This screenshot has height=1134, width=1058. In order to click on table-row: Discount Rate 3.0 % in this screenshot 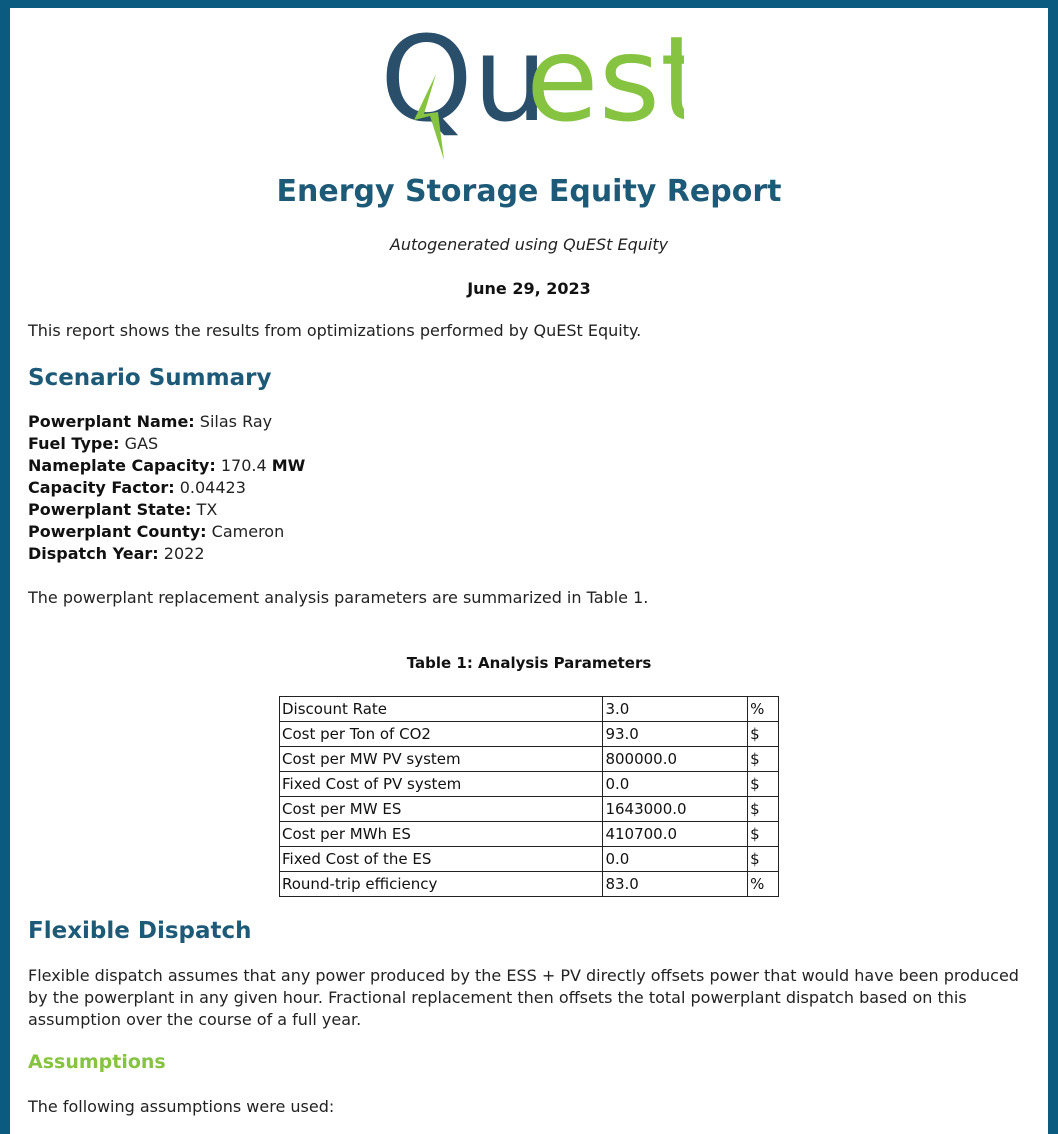, I will do `click(528, 709)`.